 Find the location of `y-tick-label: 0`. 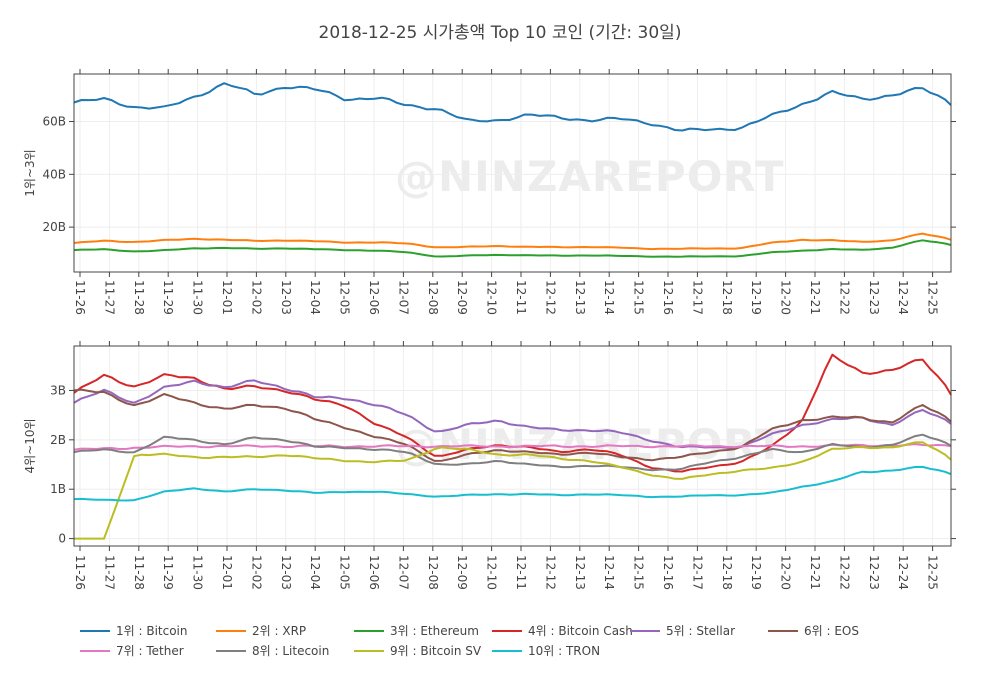

y-tick-label: 0 is located at coordinates (62, 539).